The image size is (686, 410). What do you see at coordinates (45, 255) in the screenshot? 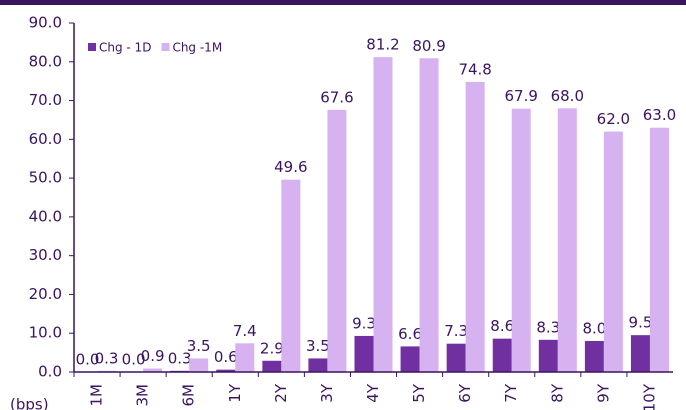
I see `y-tick-label: 30.0` at bounding box center [45, 255].